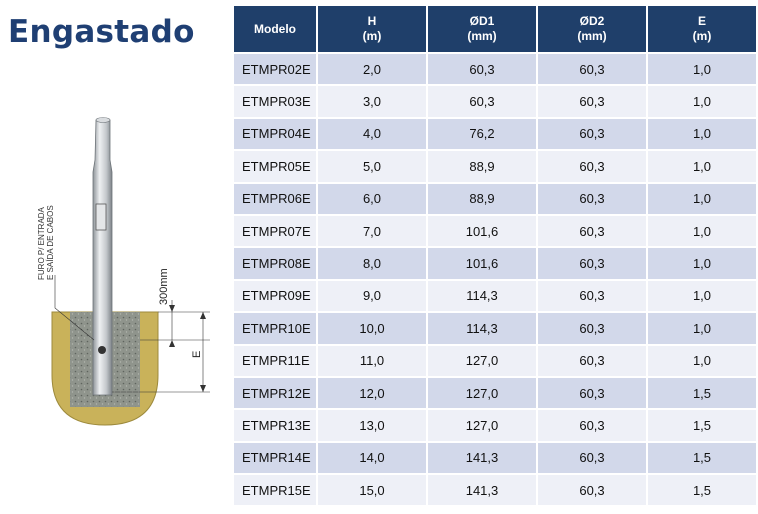 The height and width of the screenshot is (514, 758). What do you see at coordinates (275, 296) in the screenshot?
I see `cell-modelo: ETMPR09E` at bounding box center [275, 296].